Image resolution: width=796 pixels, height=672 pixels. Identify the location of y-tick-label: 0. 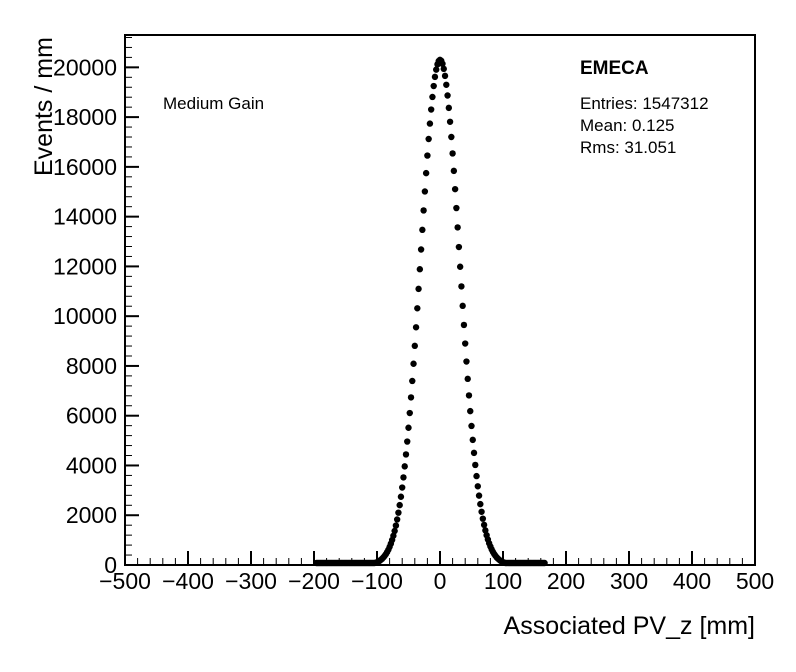
(110, 565).